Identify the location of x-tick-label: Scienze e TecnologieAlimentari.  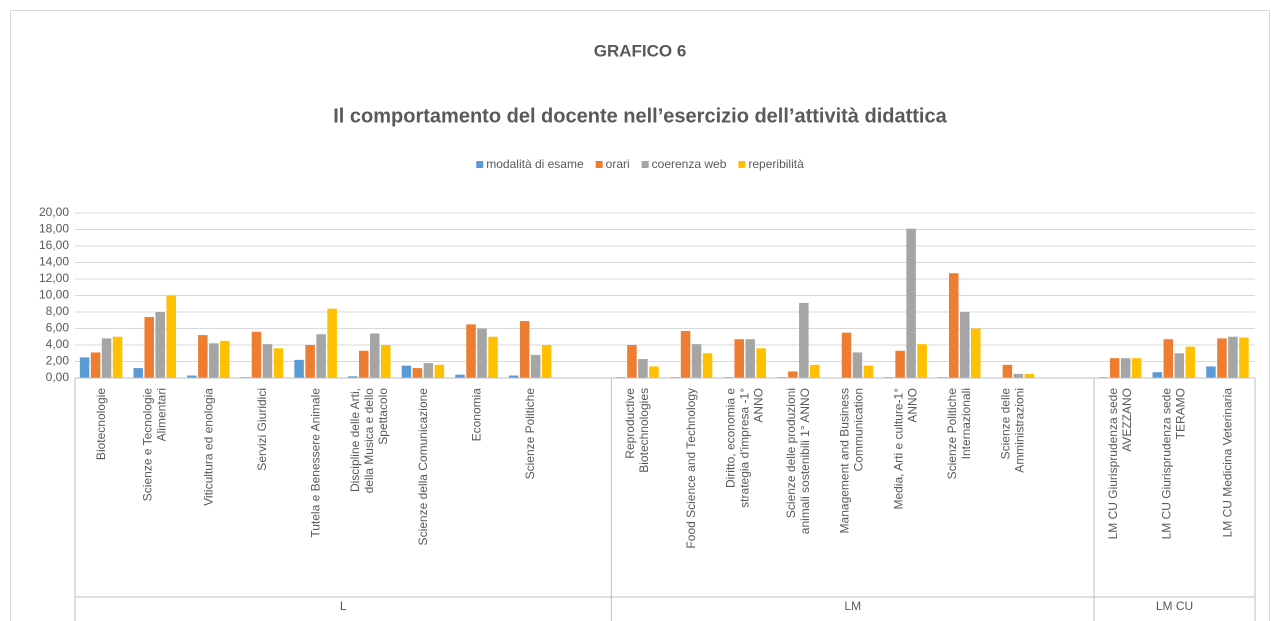
(155, 445).